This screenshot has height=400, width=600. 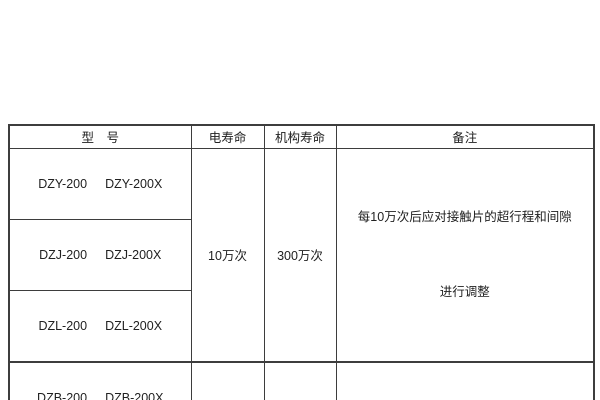 What do you see at coordinates (100, 136) in the screenshot?
I see `header-model: 型 号` at bounding box center [100, 136].